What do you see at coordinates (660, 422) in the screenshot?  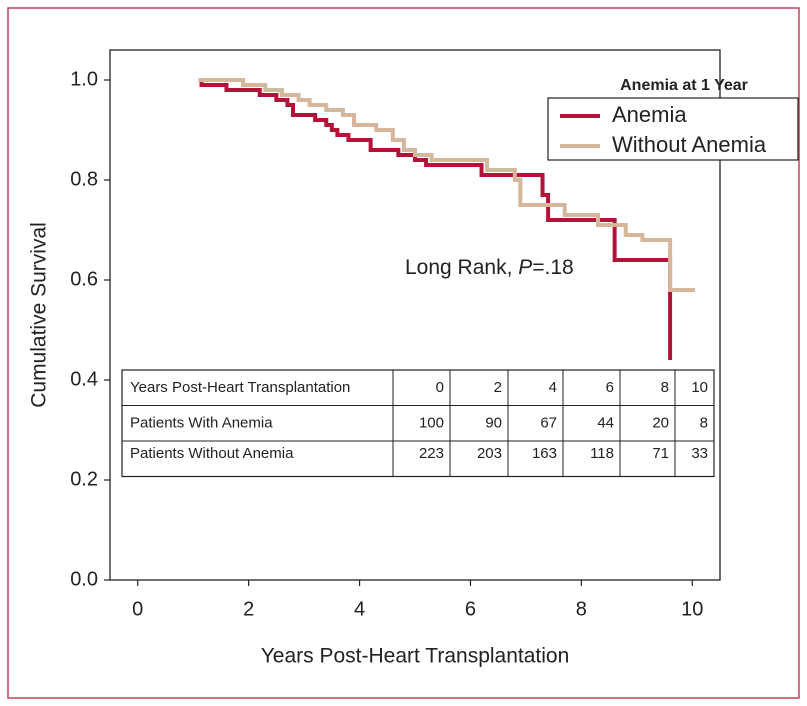 I see `table-cell: 20` at bounding box center [660, 422].